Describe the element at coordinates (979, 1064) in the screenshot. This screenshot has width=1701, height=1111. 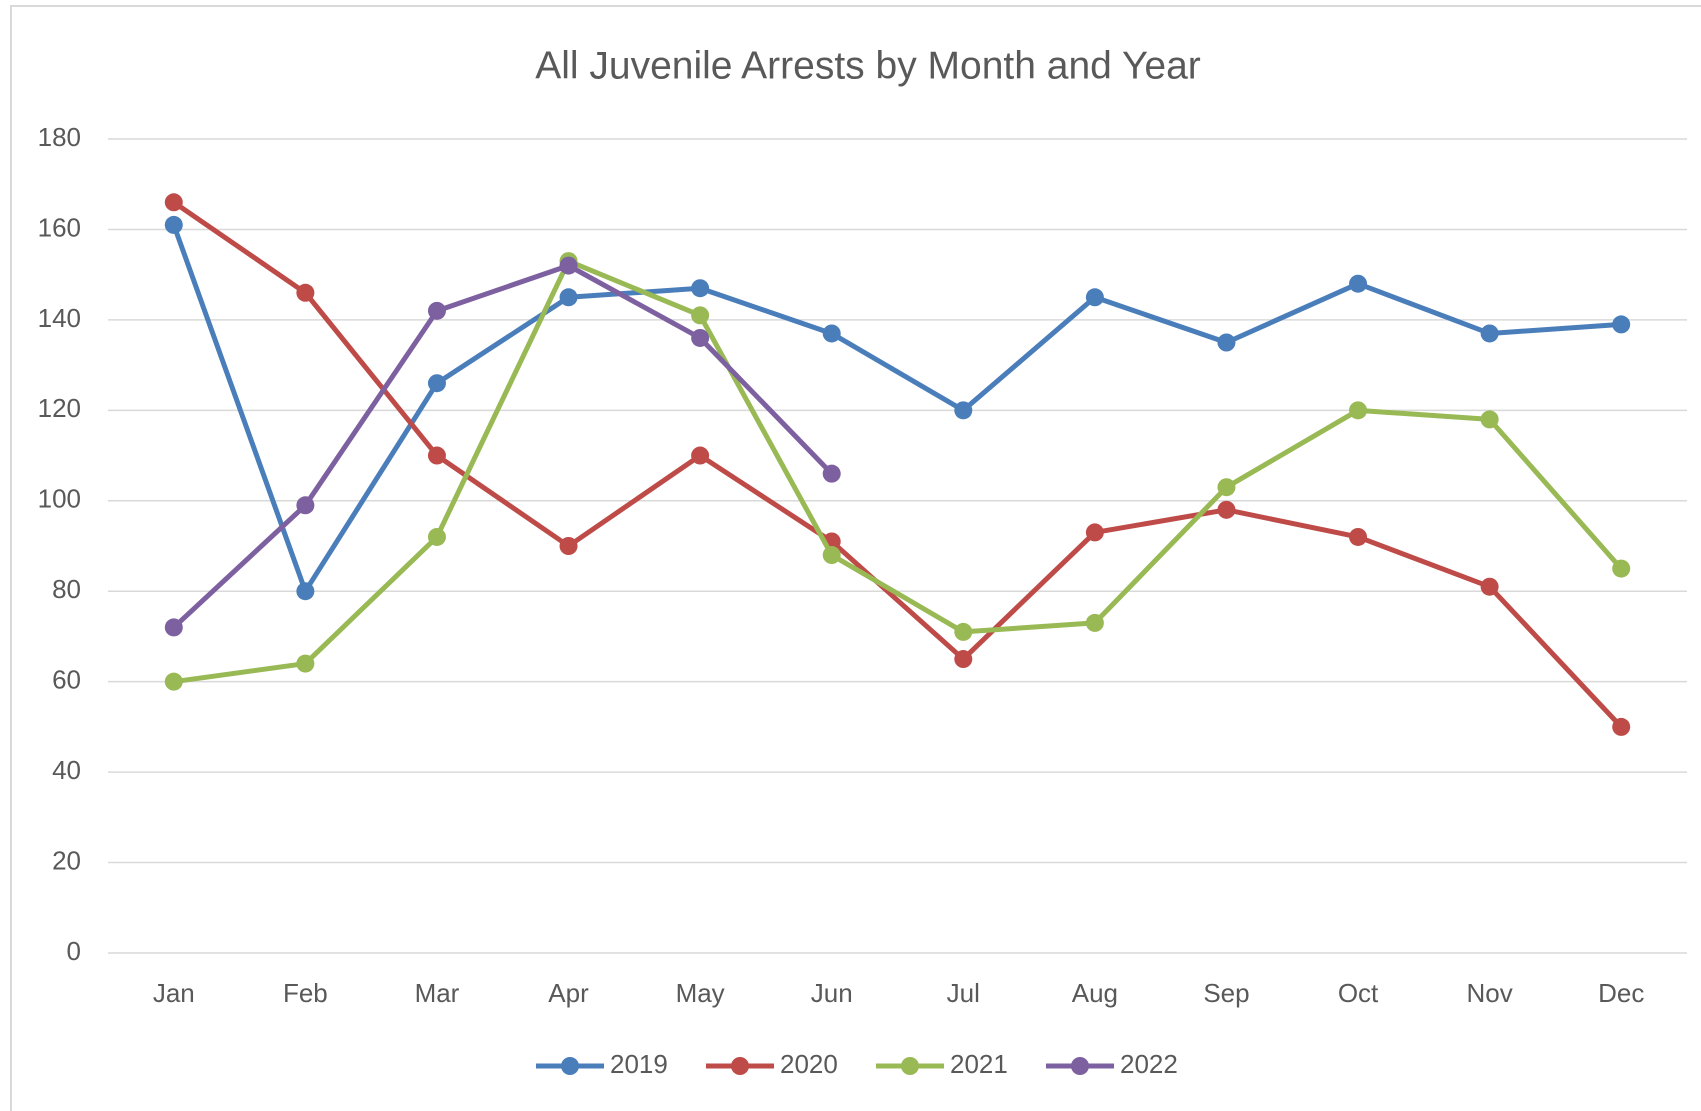
I see `legend-label: 2021` at that location.